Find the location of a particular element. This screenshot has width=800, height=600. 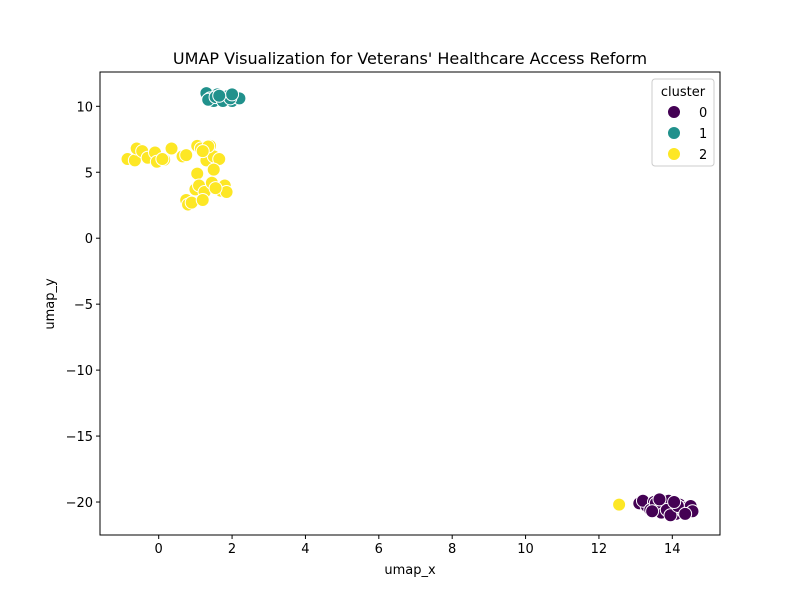

x-tick-label: 10 is located at coordinates (525, 549).